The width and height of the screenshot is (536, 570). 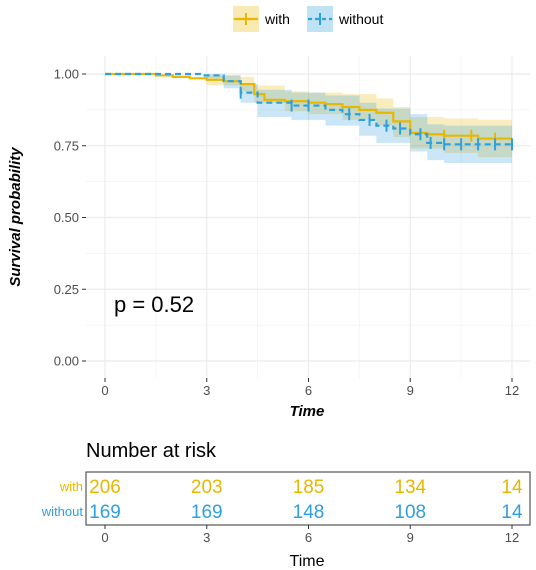 What do you see at coordinates (15, 217) in the screenshot?
I see `y-axis-title: Survival probability` at bounding box center [15, 217].